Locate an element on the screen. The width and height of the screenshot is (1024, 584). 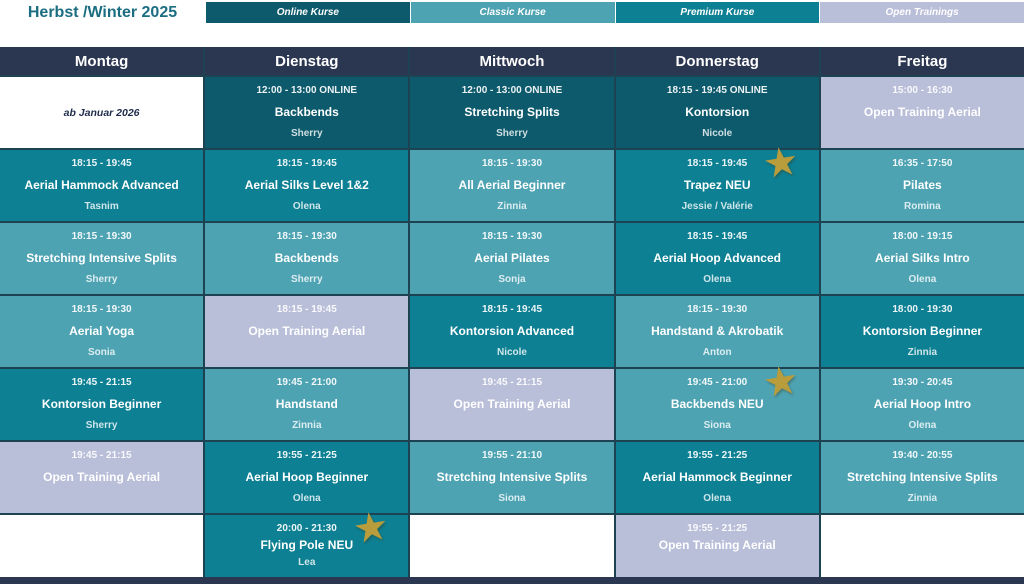
course-title: Kontorsion is located at coordinates (717, 111).